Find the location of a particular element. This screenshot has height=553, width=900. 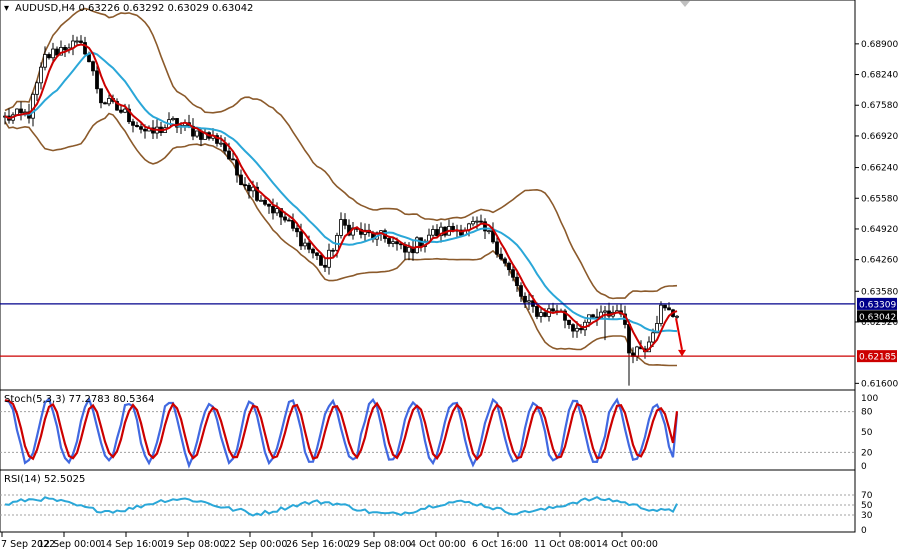

stoch-axis: 100 80 50 20 0 is located at coordinates (869, 433).